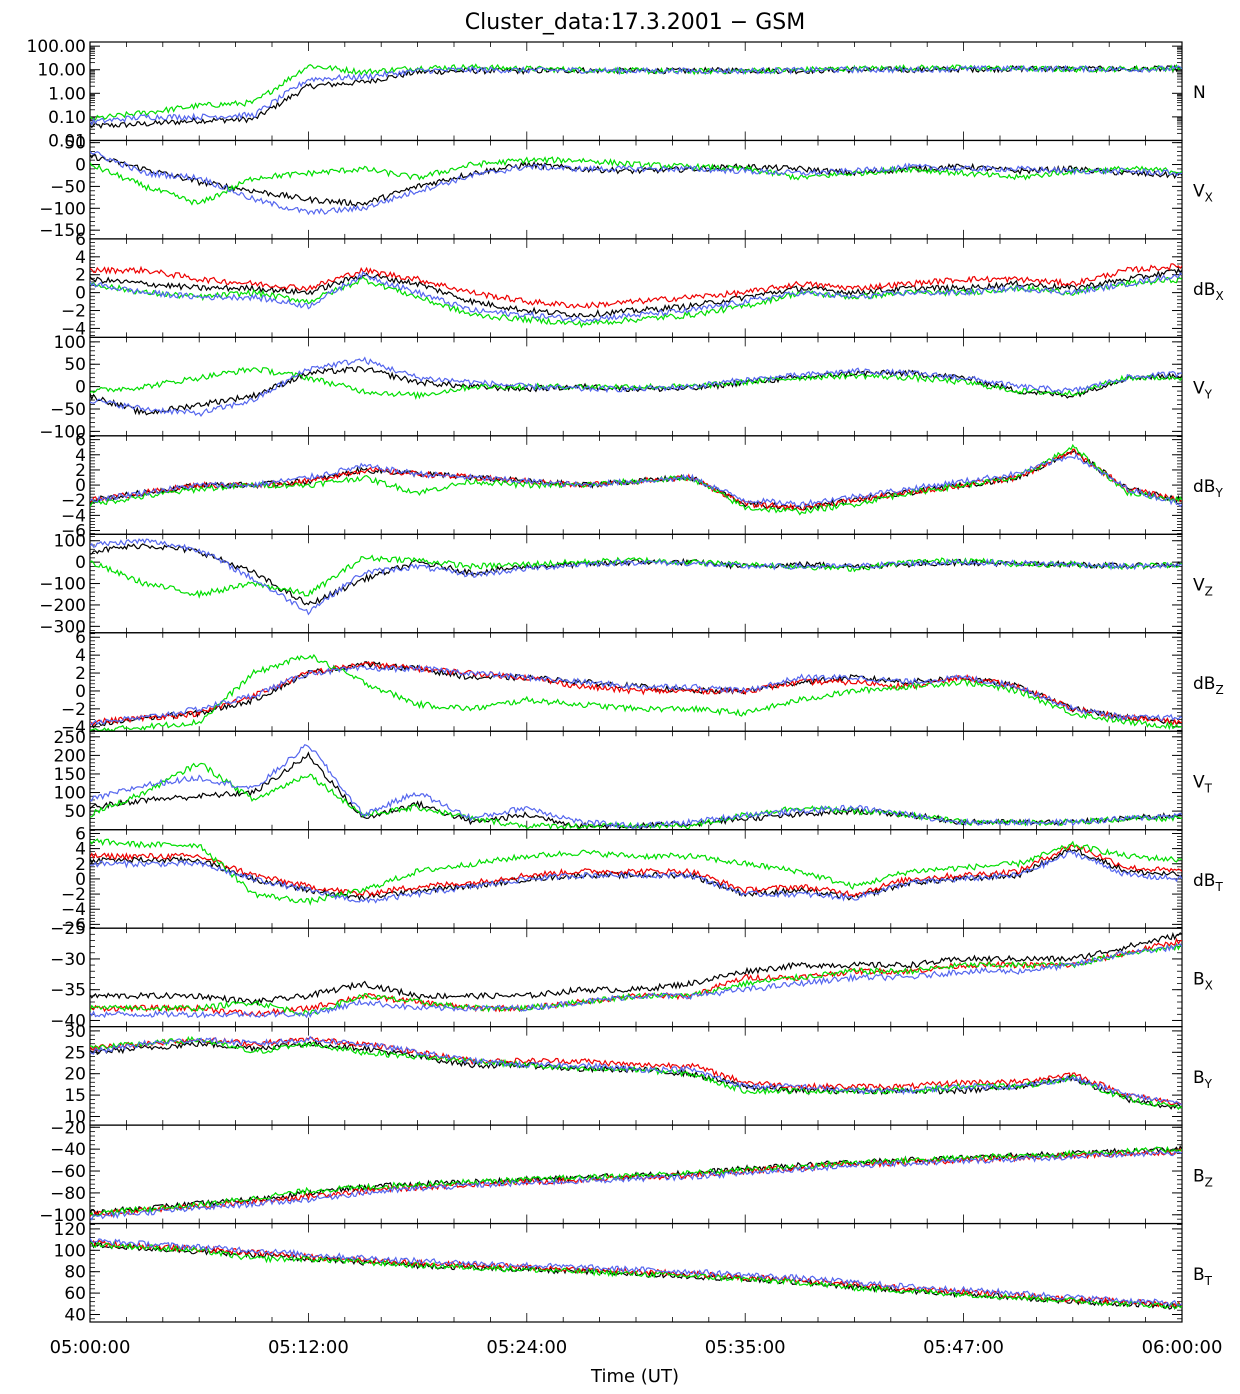 The height and width of the screenshot is (1394, 1240). Describe the element at coordinates (634, 1376) in the screenshot. I see `x-axis-title: Time (UT)` at that location.